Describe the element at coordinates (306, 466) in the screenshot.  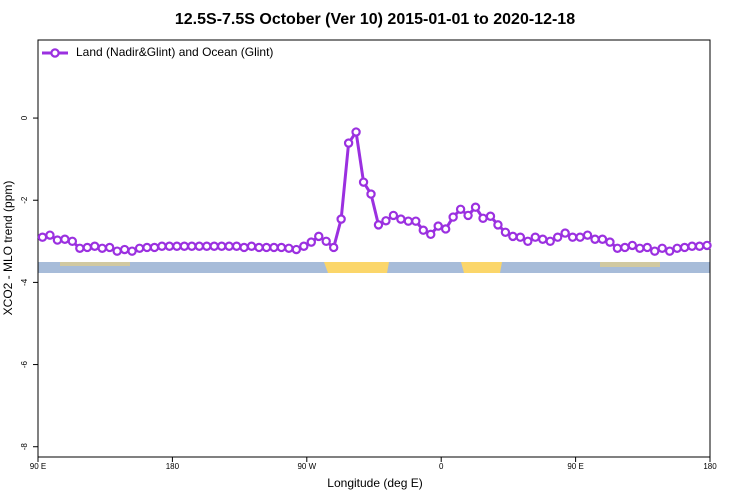
I see `x-tick-label: 90 W` at that location.